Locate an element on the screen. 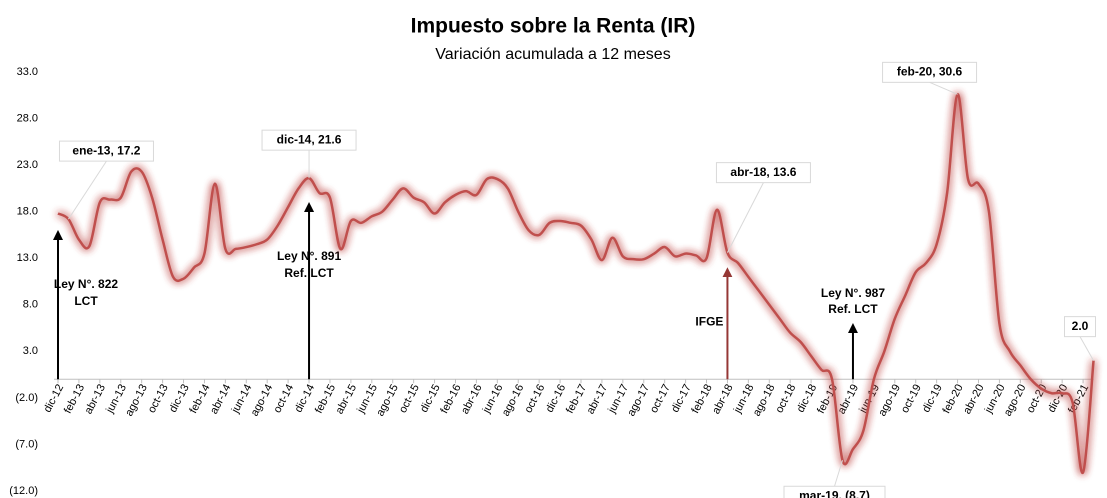 Image resolution: width=1107 pixels, height=498 pixels. y-tick-label: 18.0 is located at coordinates (27, 212).